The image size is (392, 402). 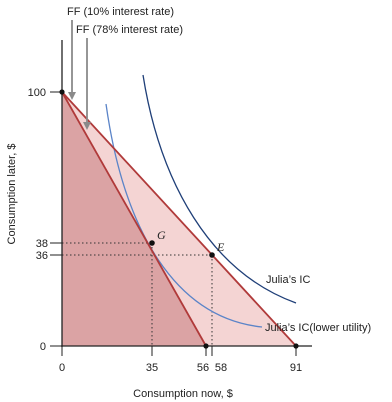 I want to click on x-tick-label-91: 91, so click(x=296, y=368).